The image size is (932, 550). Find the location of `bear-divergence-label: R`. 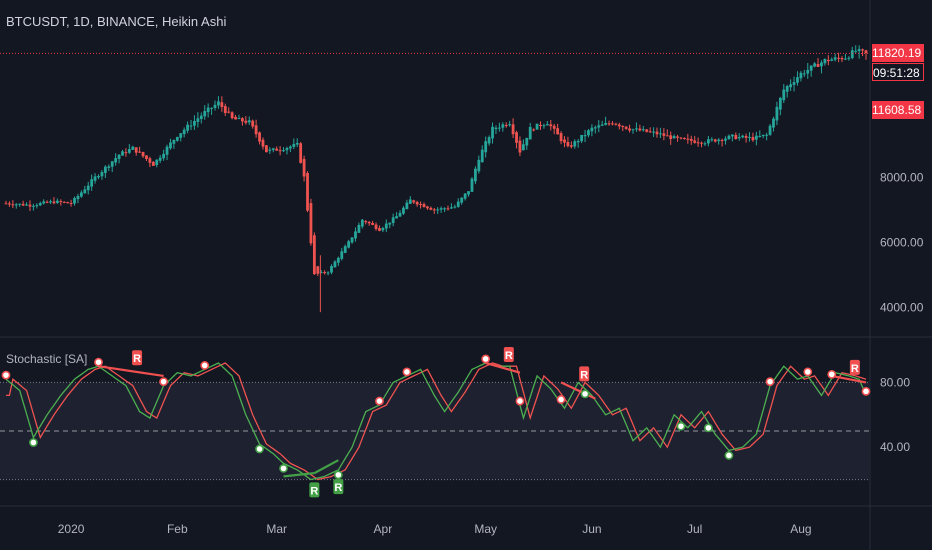

bear-divergence-label: R is located at coordinates (509, 356).